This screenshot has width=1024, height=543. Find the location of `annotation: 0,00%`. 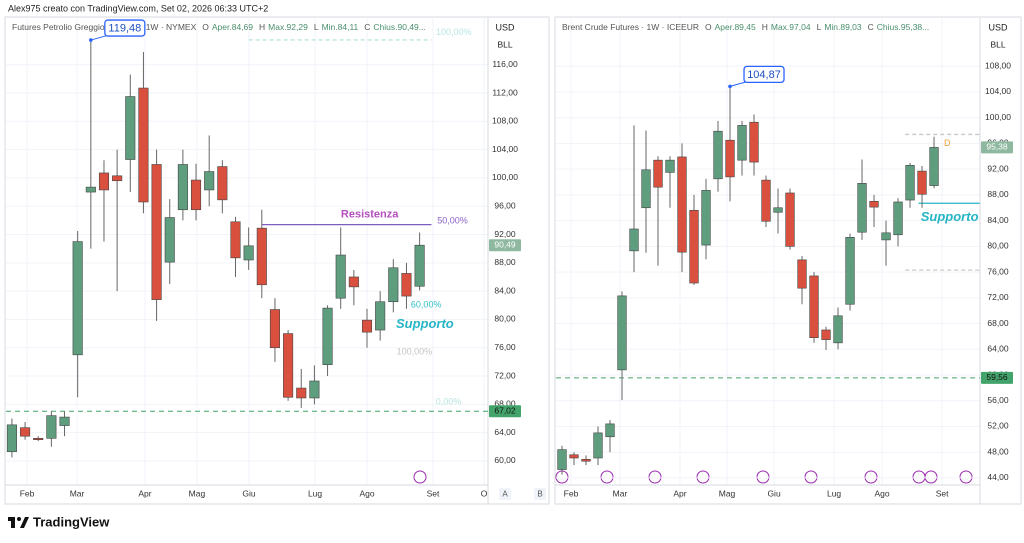

annotation: 0,00% is located at coordinates (449, 402).